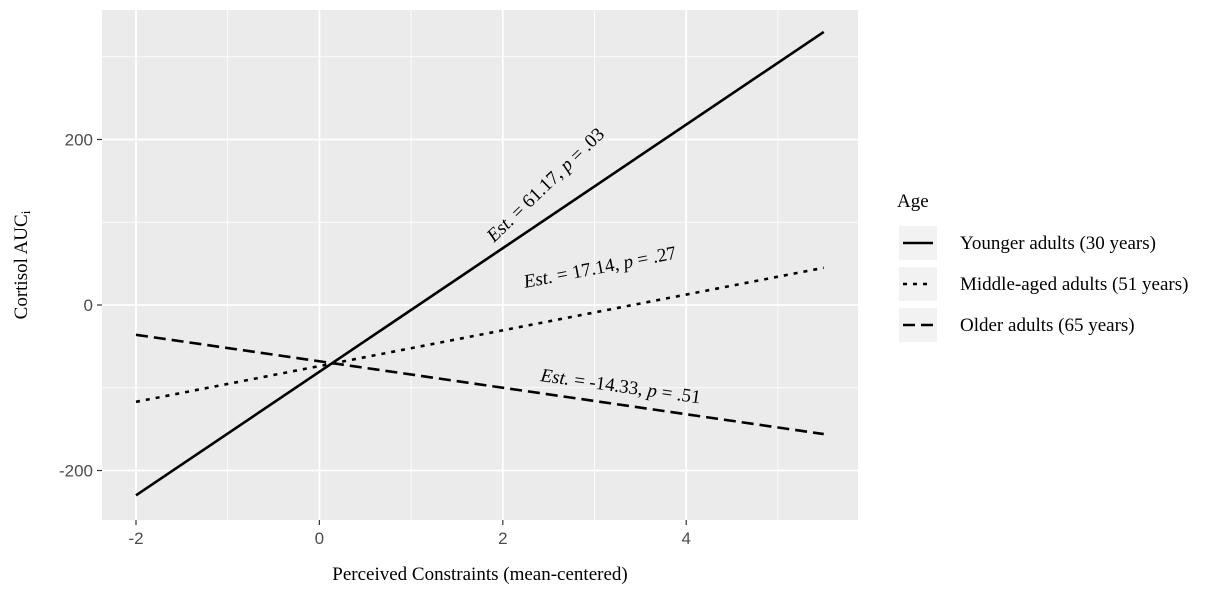  Describe the element at coordinates (135, 538) in the screenshot. I see `x-tick-label: -2` at that location.